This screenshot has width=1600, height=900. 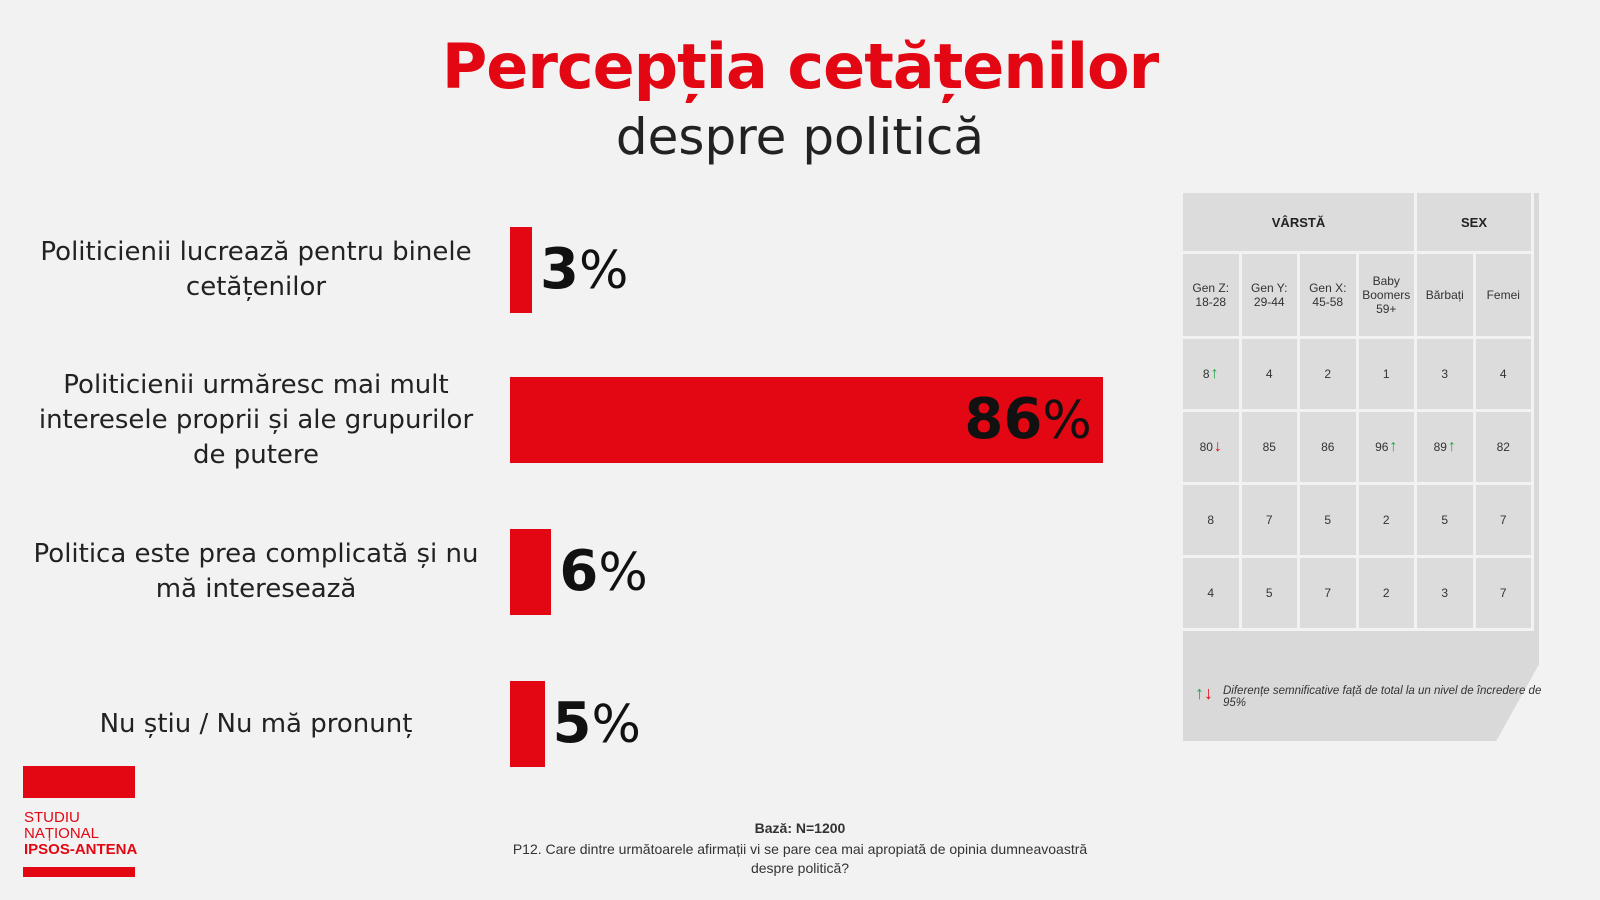 I want to click on table-cell: 1, so click(x=1387, y=375).